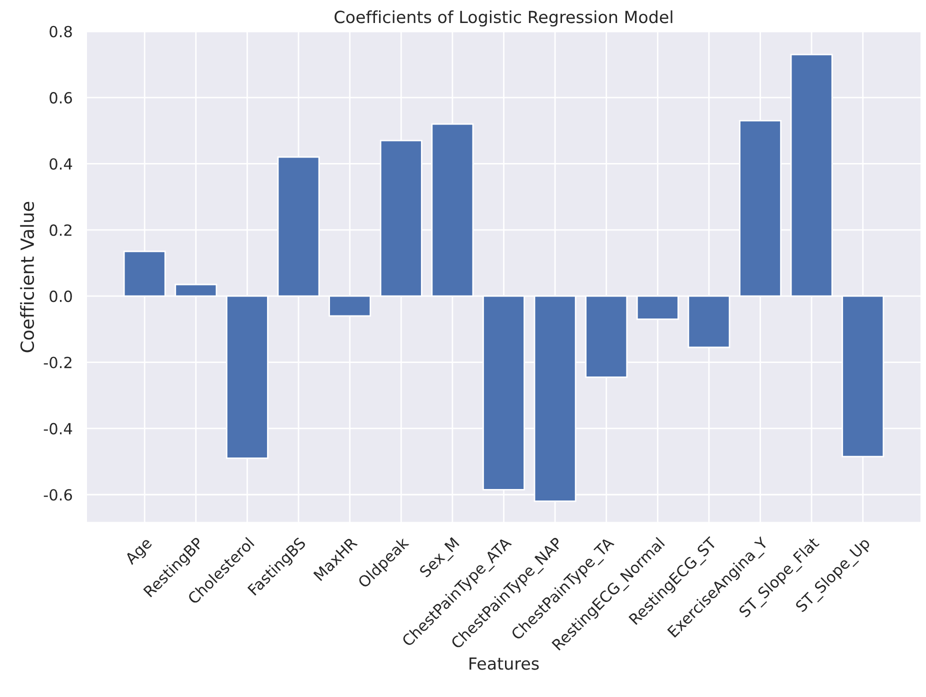  Describe the element at coordinates (27, 277) in the screenshot. I see `y-axis-title: Coefficient Value` at that location.